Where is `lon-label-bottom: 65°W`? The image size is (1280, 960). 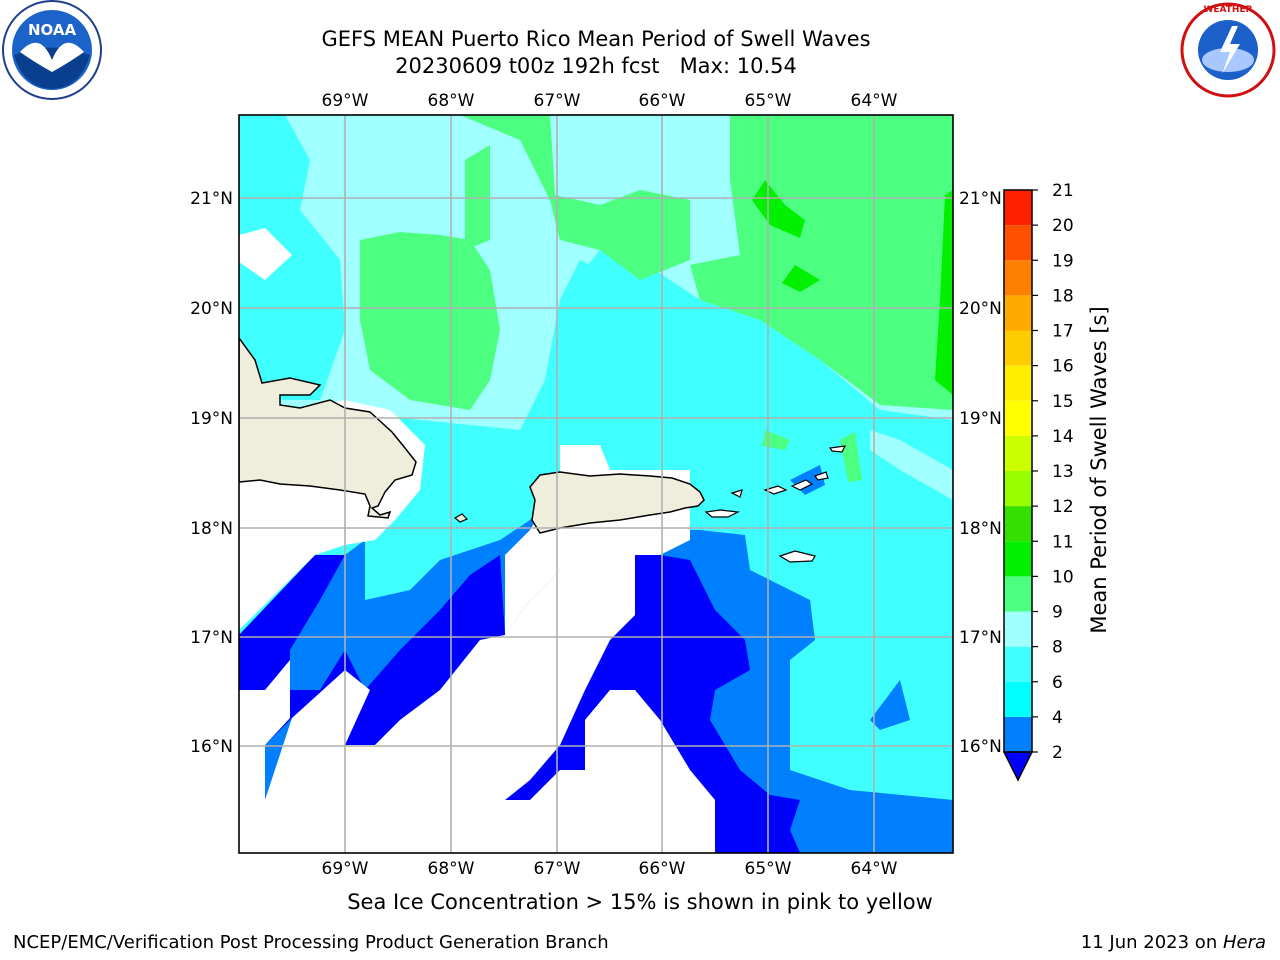
lon-label-bottom: 65°W is located at coordinates (768, 869).